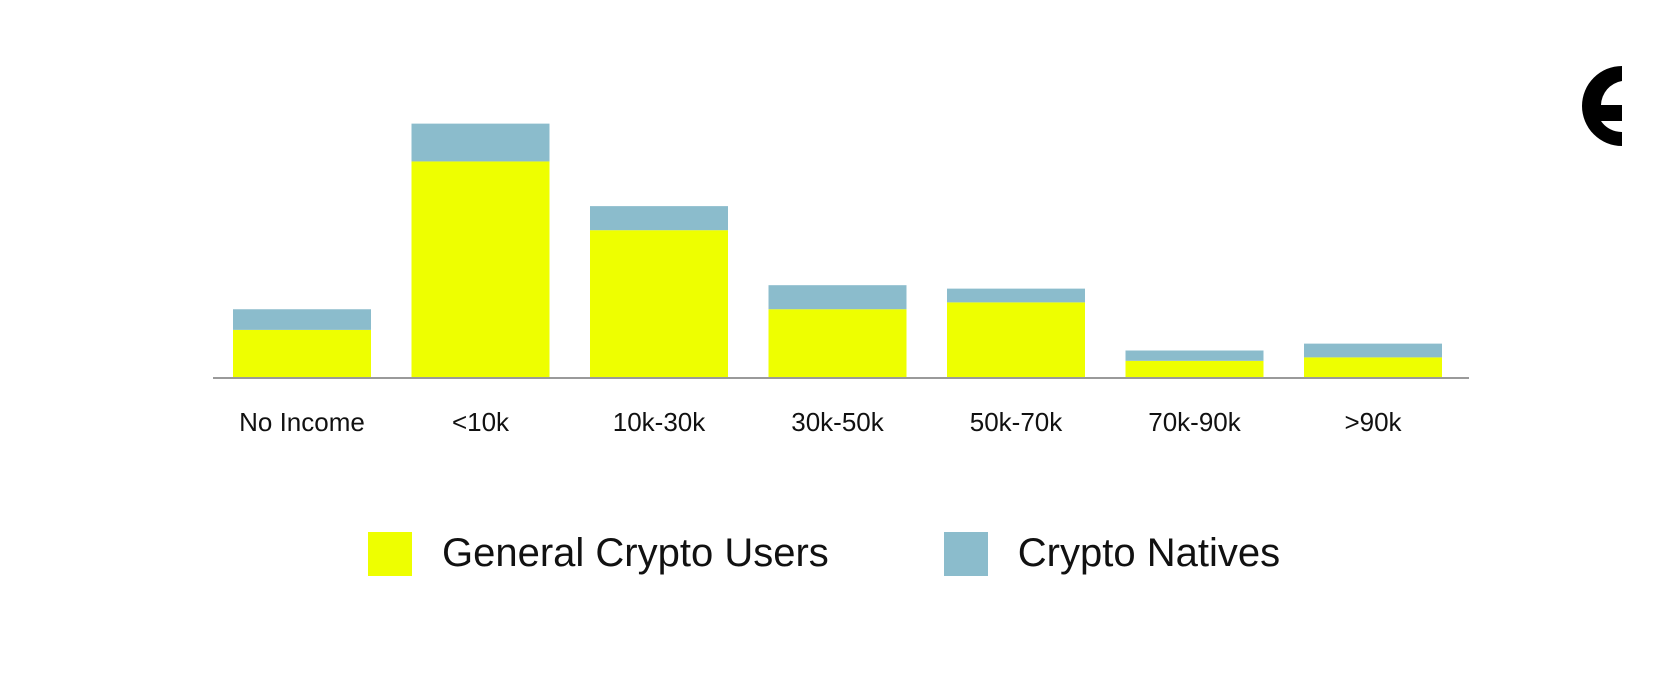 This screenshot has height=700, width=1680. Describe the element at coordinates (1194, 422) in the screenshot. I see `x-tick-label-6: 70k-90k` at that location.